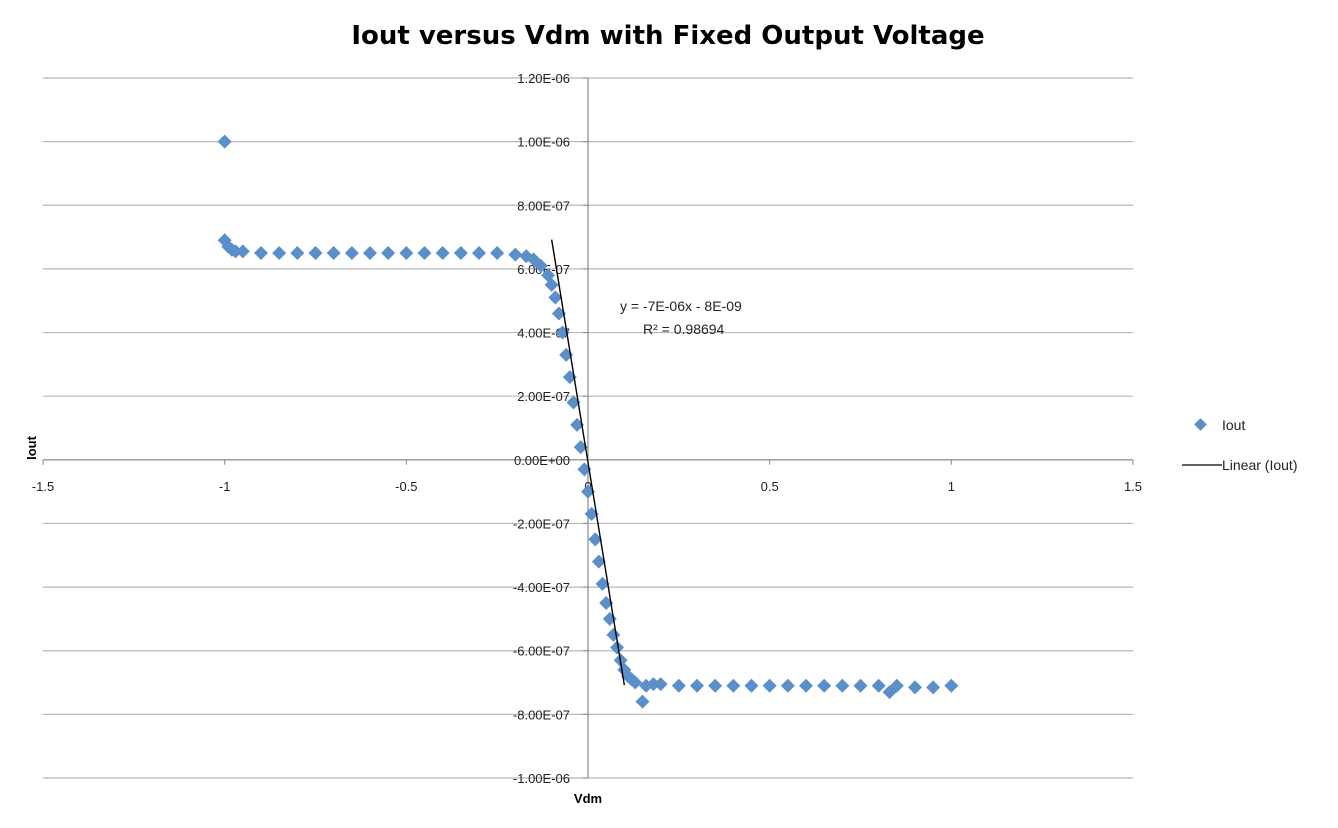 The width and height of the screenshot is (1338, 828). Describe the element at coordinates (1133, 486) in the screenshot. I see `x-tick-label: 1.5` at that location.